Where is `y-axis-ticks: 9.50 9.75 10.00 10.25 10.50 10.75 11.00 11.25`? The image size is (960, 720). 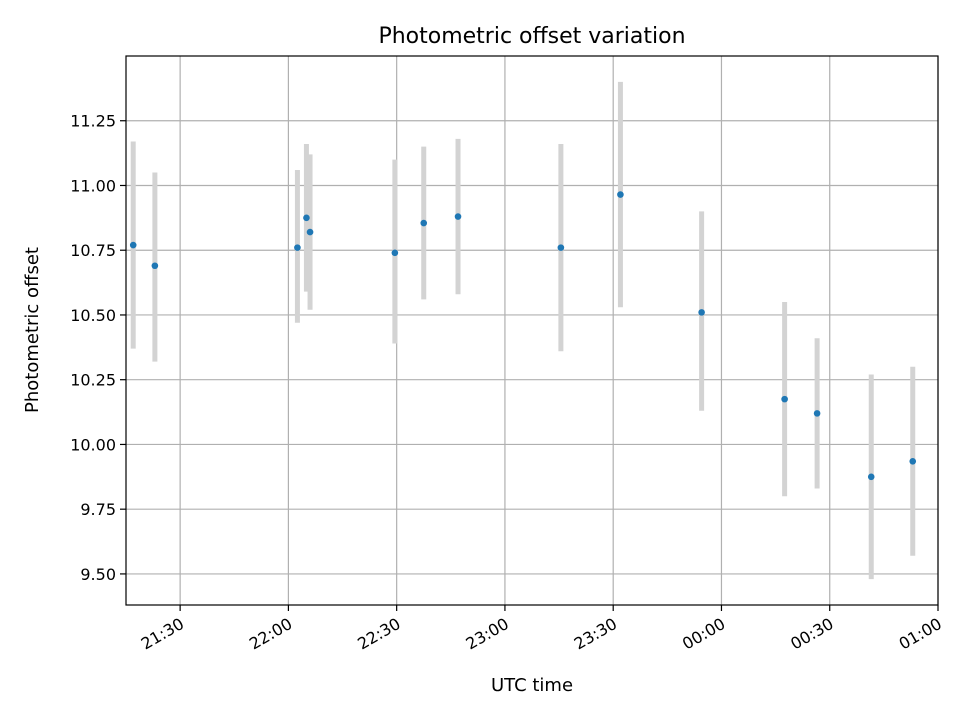 y-axis-ticks: 9.50 9.75 10.00 10.25 10.50 10.75 11.00 11.25 is located at coordinates (98, 348).